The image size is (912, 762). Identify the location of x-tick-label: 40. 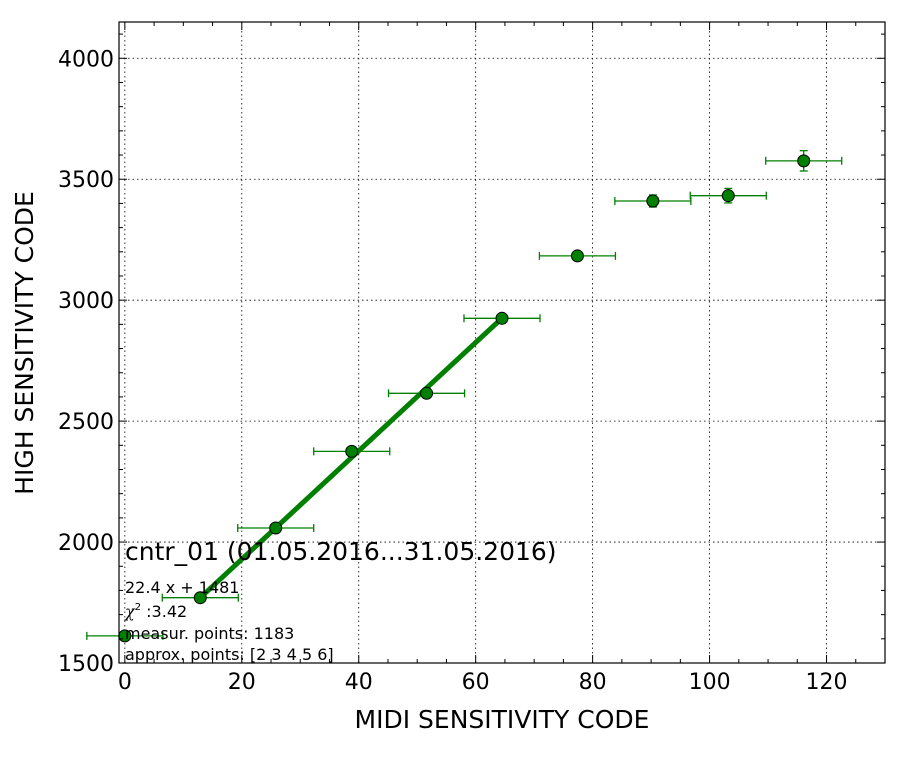
(359, 682).